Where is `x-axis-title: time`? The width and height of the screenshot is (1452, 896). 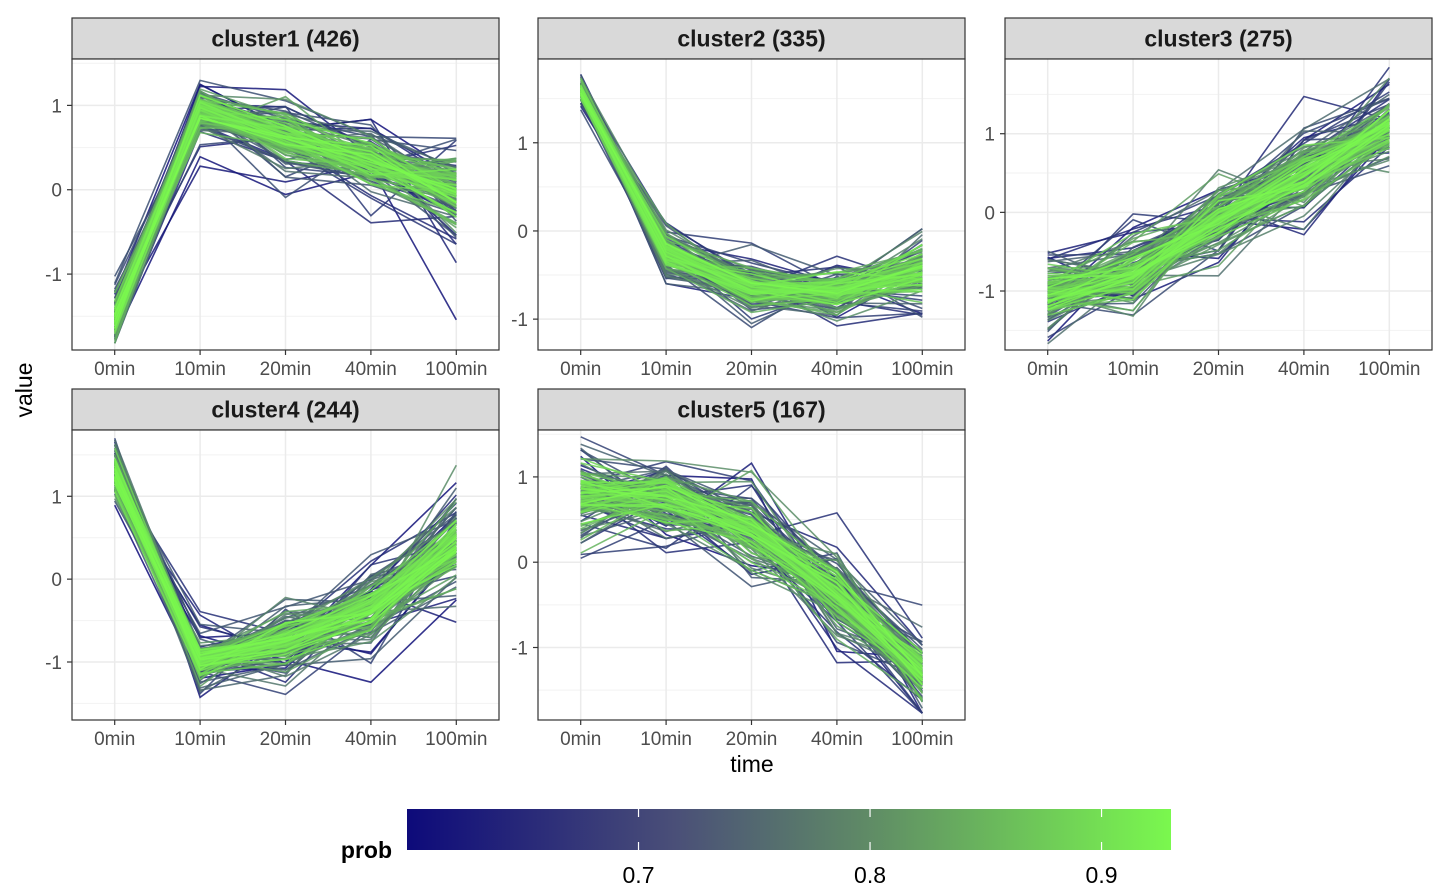
x-axis-title: time is located at coordinates (751, 764).